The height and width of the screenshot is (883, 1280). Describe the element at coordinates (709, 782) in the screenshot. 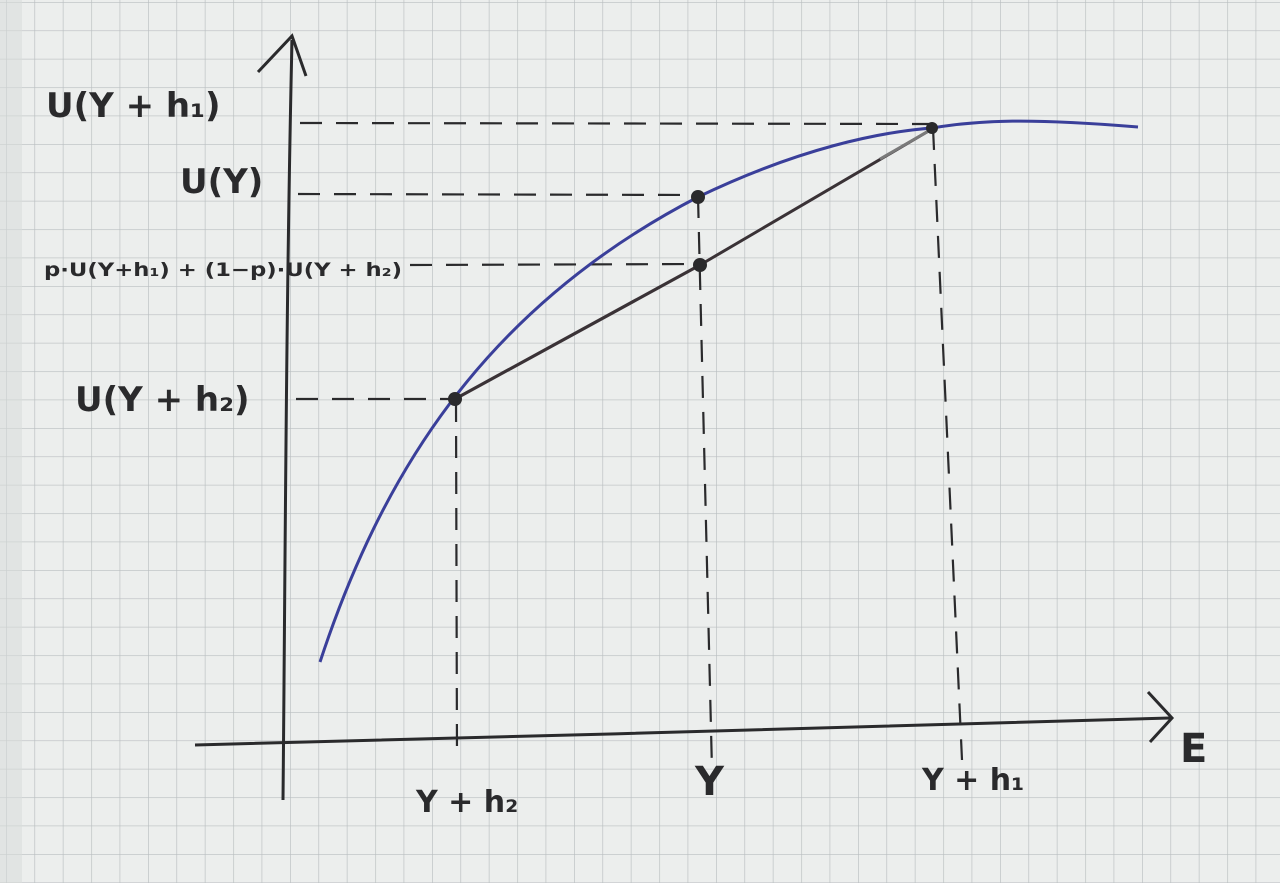

I see `label-x-y: Y` at that location.